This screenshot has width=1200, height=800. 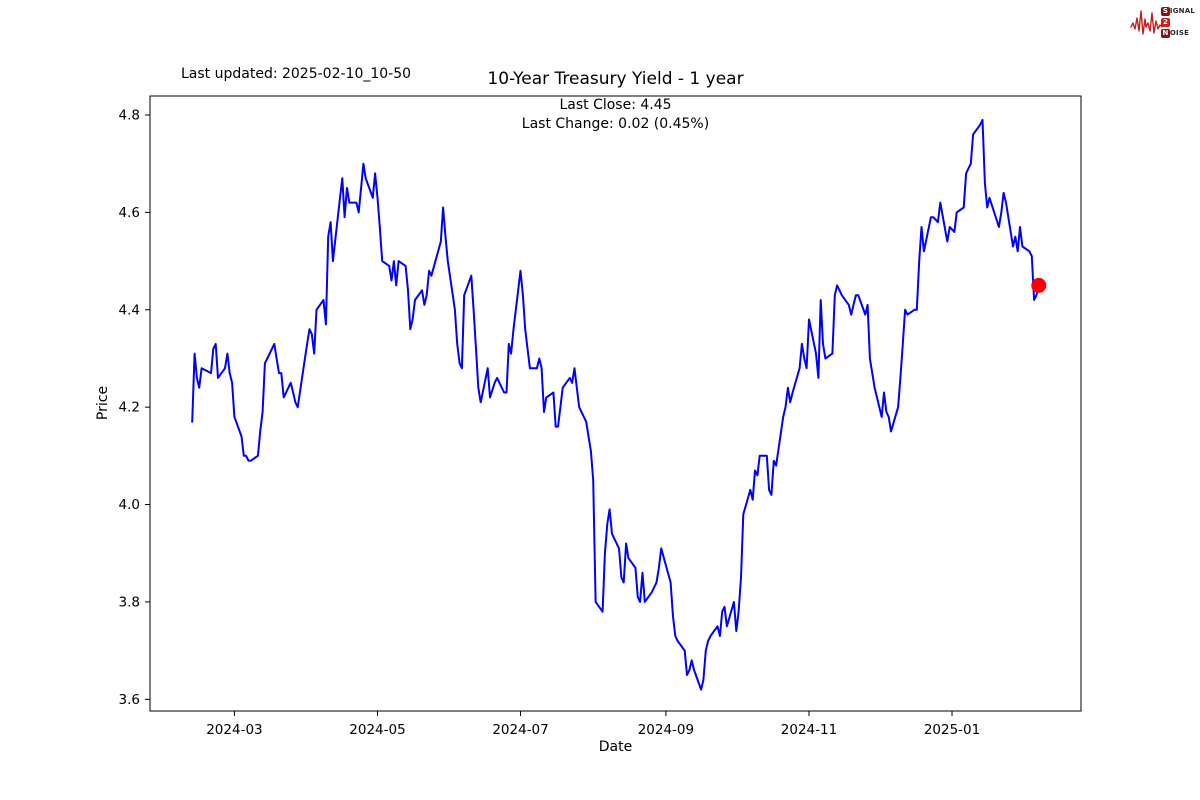 What do you see at coordinates (129, 408) in the screenshot?
I see `y-tick-label: 4.2` at bounding box center [129, 408].